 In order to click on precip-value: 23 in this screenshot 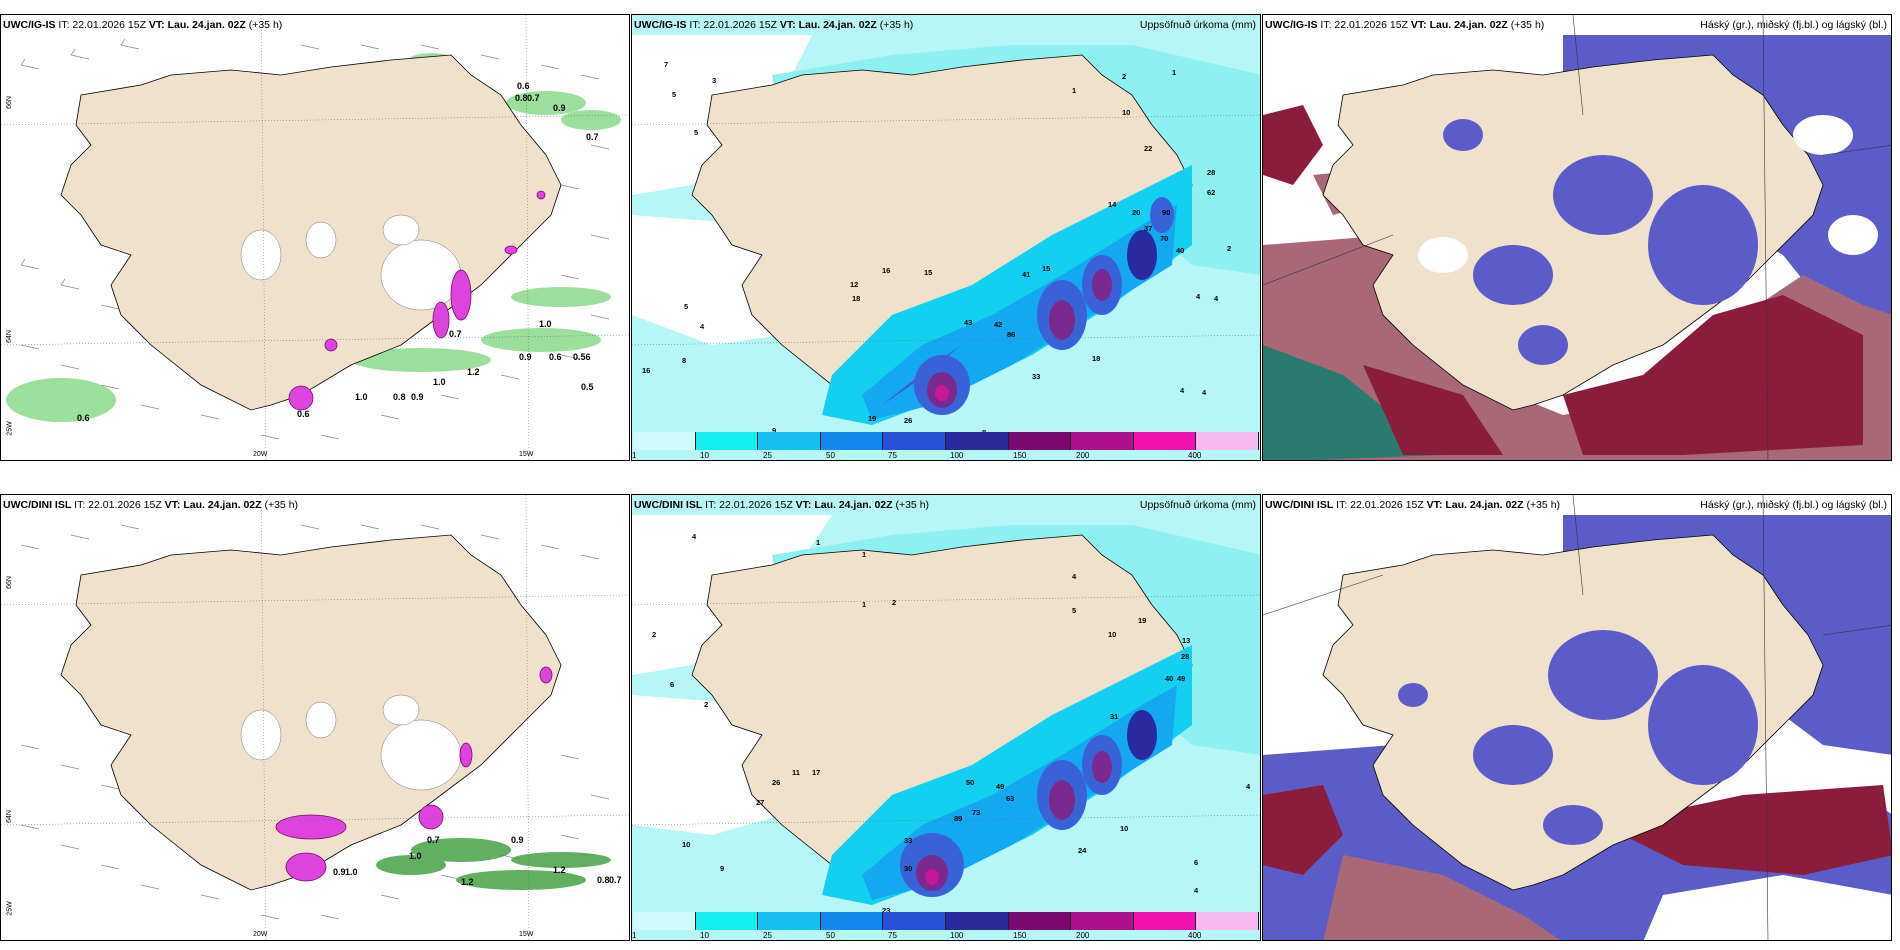, I will do `click(886, 910)`.